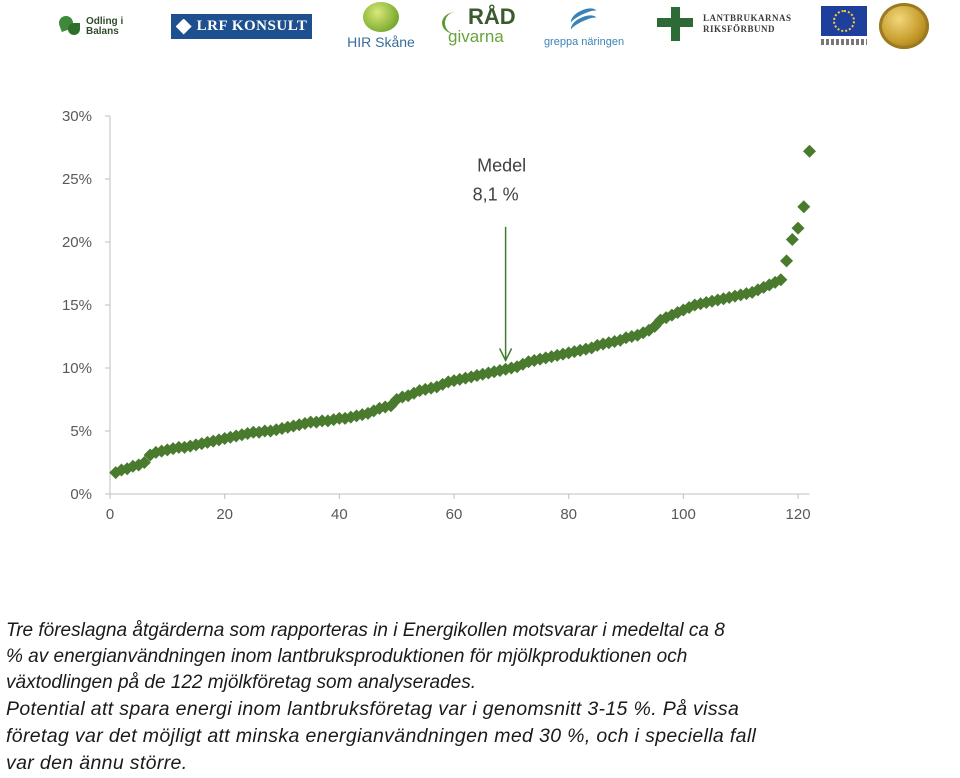 The image size is (960, 778). I want to click on x-tick-label: 60, so click(454, 514).